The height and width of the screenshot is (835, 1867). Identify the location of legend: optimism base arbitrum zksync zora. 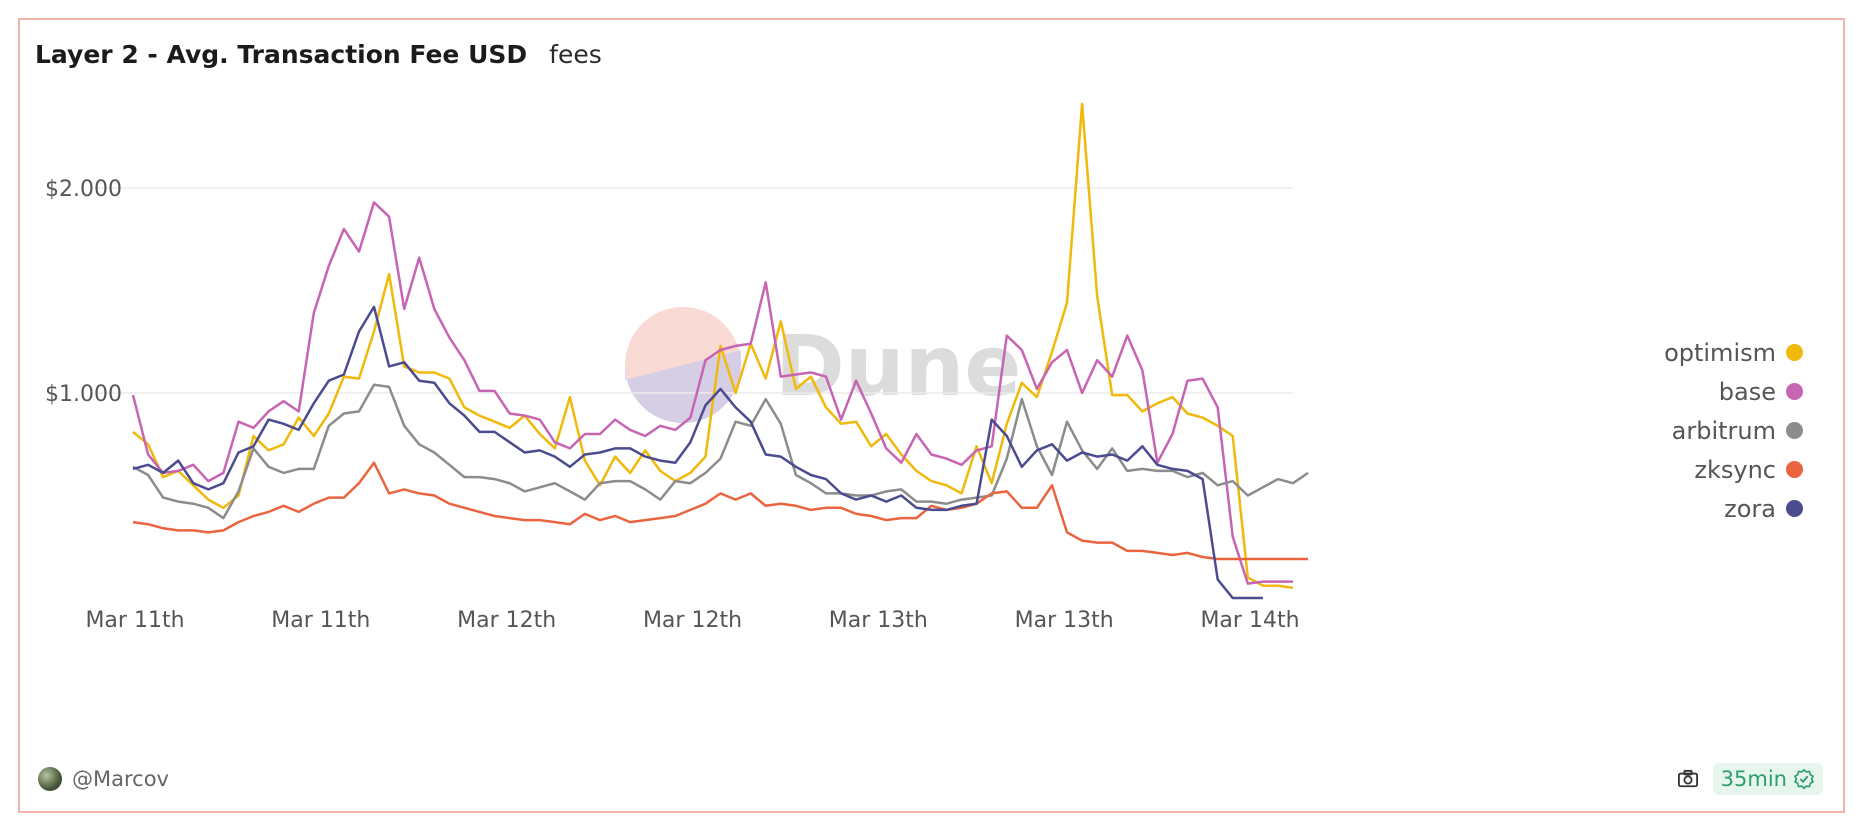
(1733, 430).